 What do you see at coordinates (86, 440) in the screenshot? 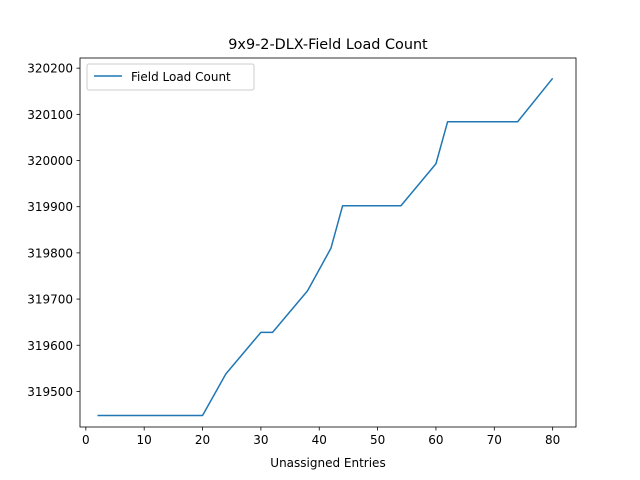
I see `x-tick-label: 0` at bounding box center [86, 440].